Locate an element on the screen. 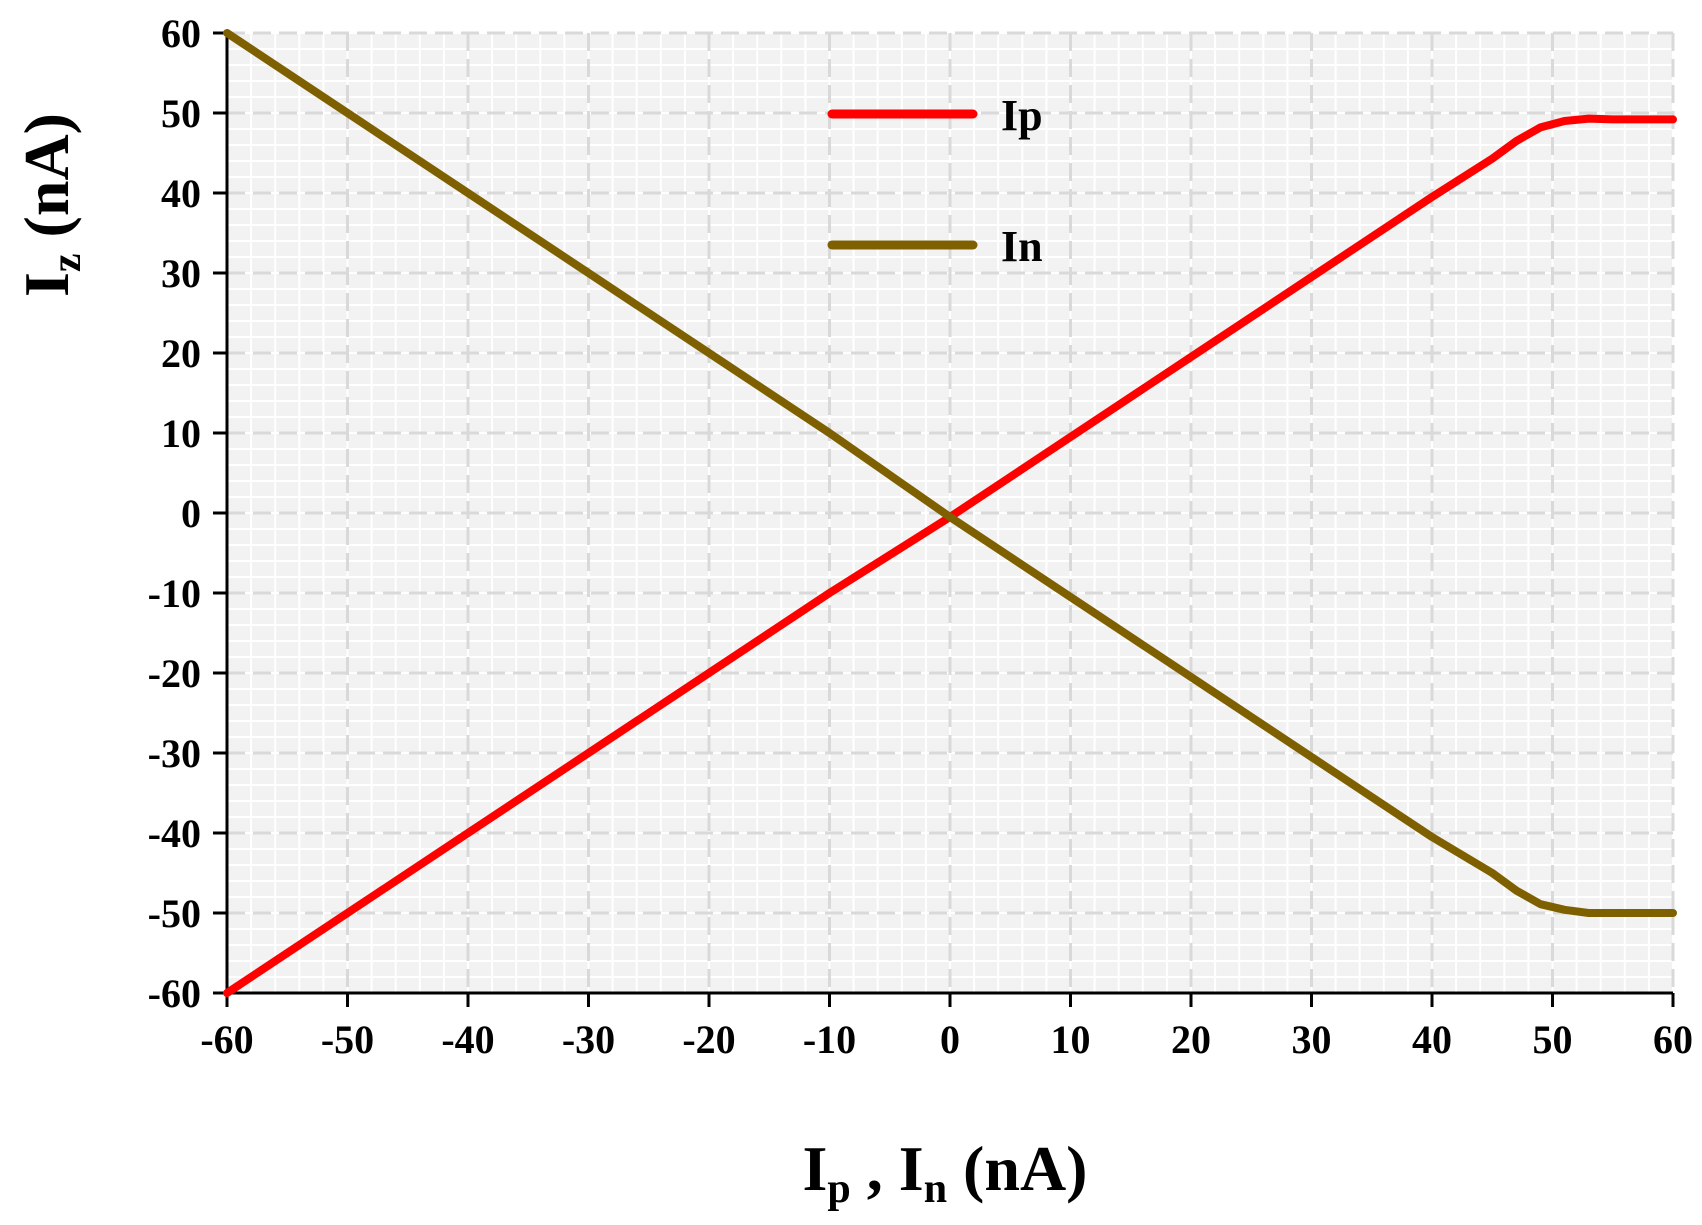 The image size is (1702, 1225). axis-title-subscript: z is located at coordinates (67, 262).